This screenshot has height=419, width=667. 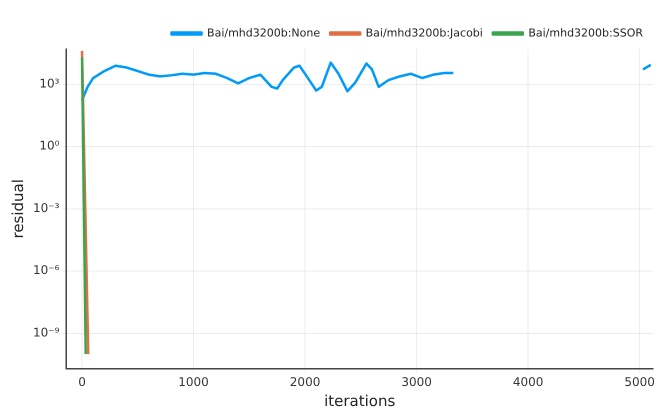 I want to click on x-tick-label: 2000, so click(x=305, y=381).